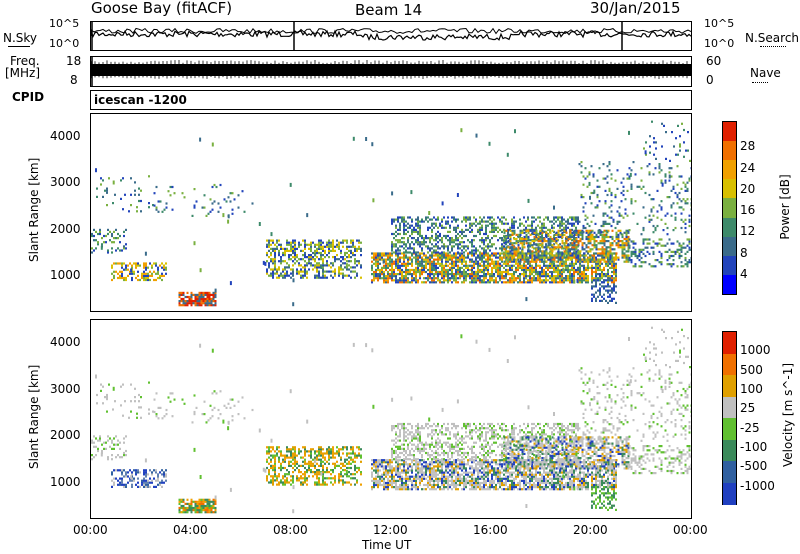 This screenshot has height=554, width=800. What do you see at coordinates (64, 23) in the screenshot?
I see `nsky-tick-top: 10^5` at bounding box center [64, 23].